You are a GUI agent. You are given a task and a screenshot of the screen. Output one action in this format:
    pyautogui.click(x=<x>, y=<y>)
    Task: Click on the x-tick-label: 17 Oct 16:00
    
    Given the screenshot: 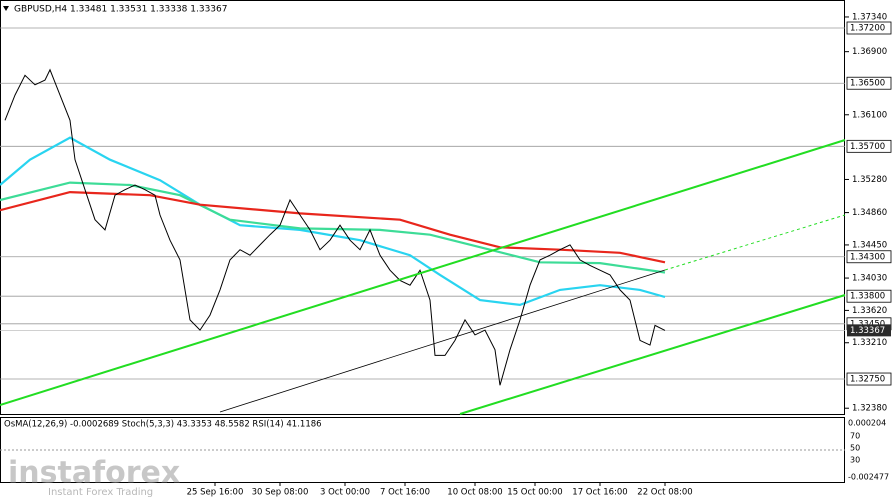 What is the action you would take?
    pyautogui.click(x=599, y=493)
    